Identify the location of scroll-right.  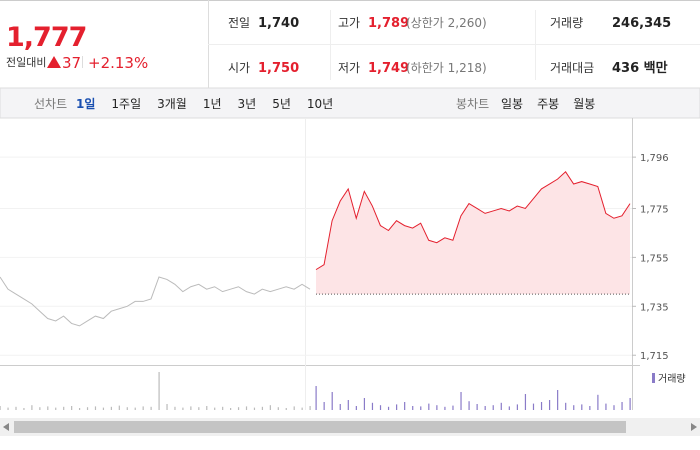
(694, 427).